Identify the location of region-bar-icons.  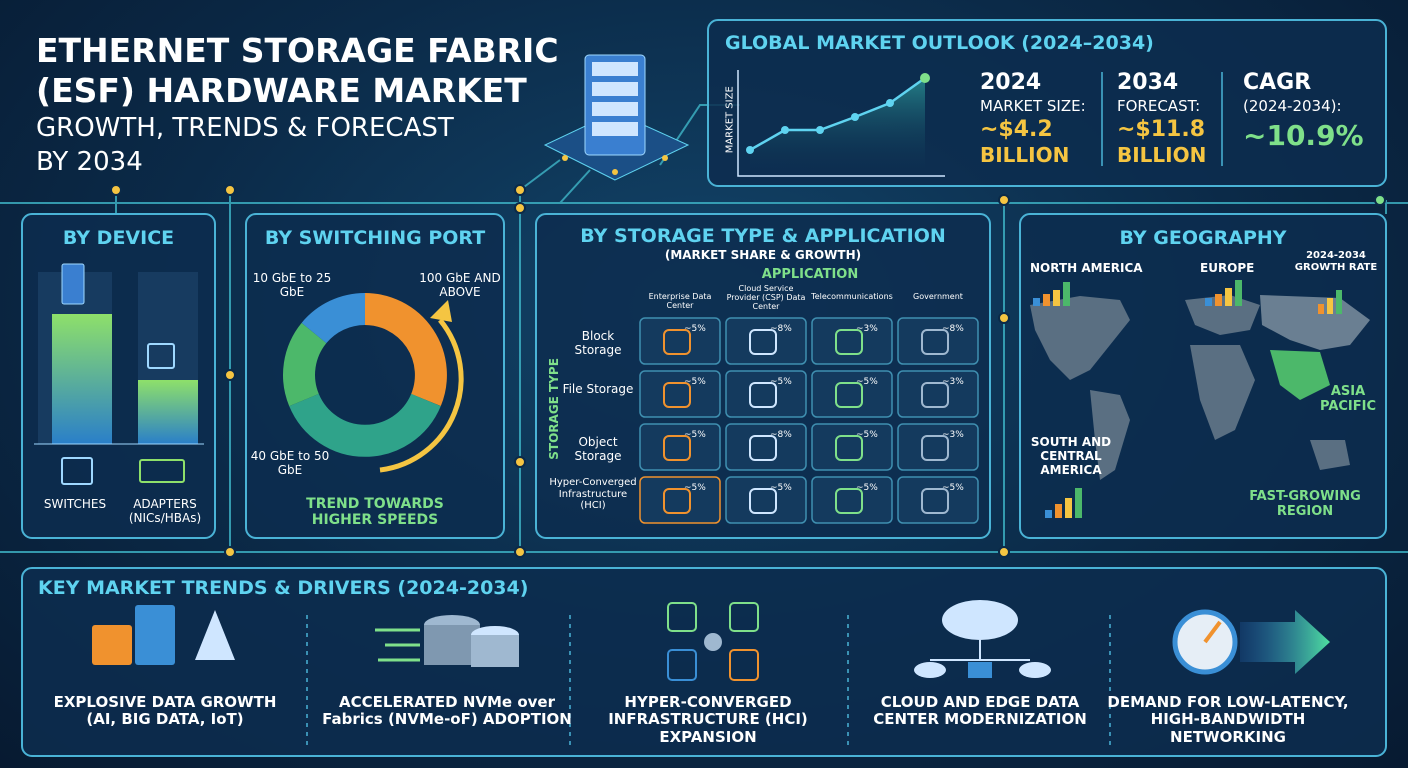
(1187, 399).